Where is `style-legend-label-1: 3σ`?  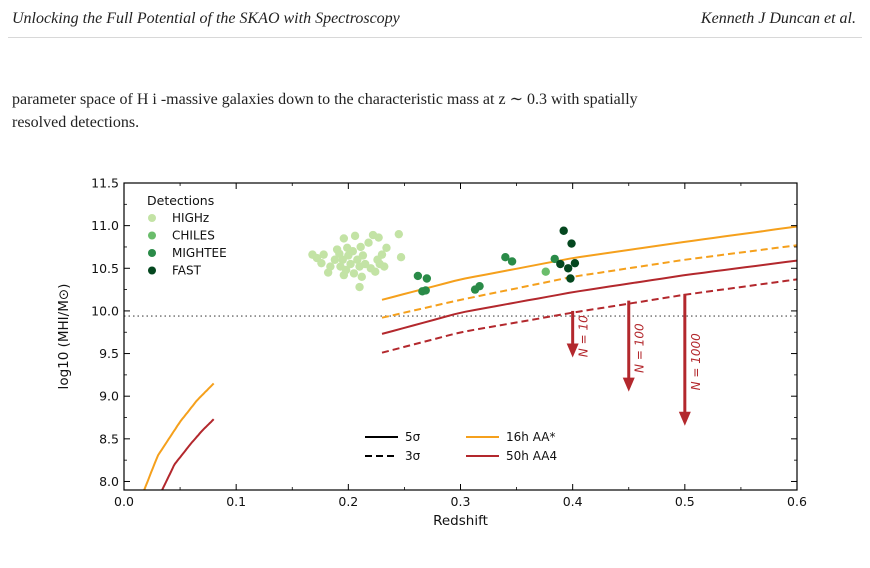
style-legend-label-1: 3σ is located at coordinates (413, 456).